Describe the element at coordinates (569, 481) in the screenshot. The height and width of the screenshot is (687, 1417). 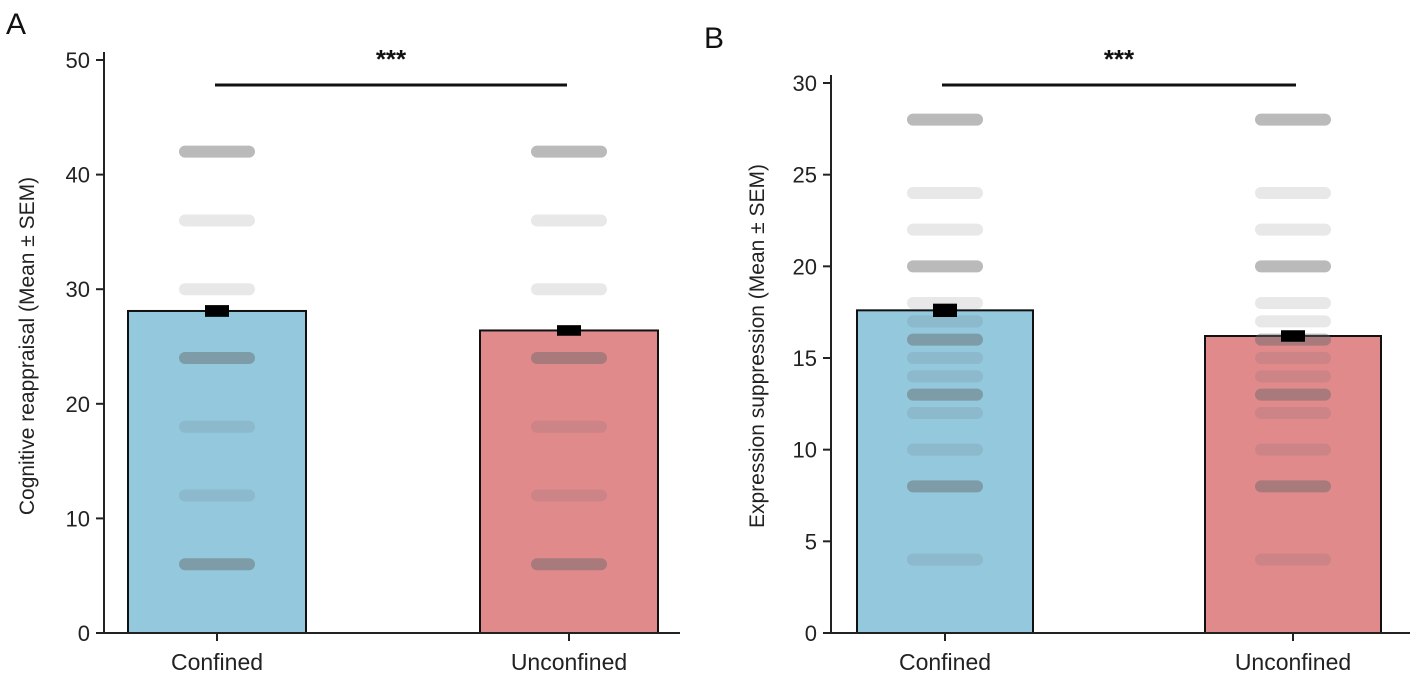
I see `bar-unconfined` at that location.